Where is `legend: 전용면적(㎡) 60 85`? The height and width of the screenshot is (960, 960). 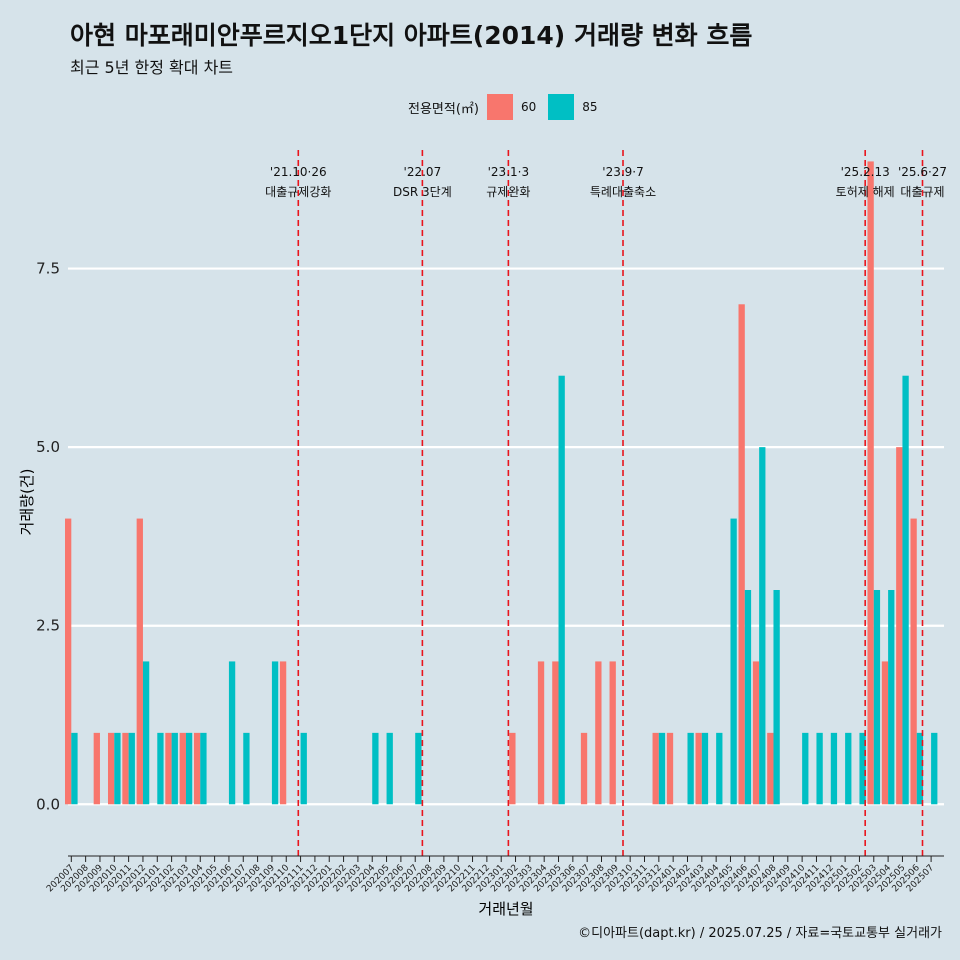 legend: 전용면적(㎡) 60 85 is located at coordinates (509, 107).